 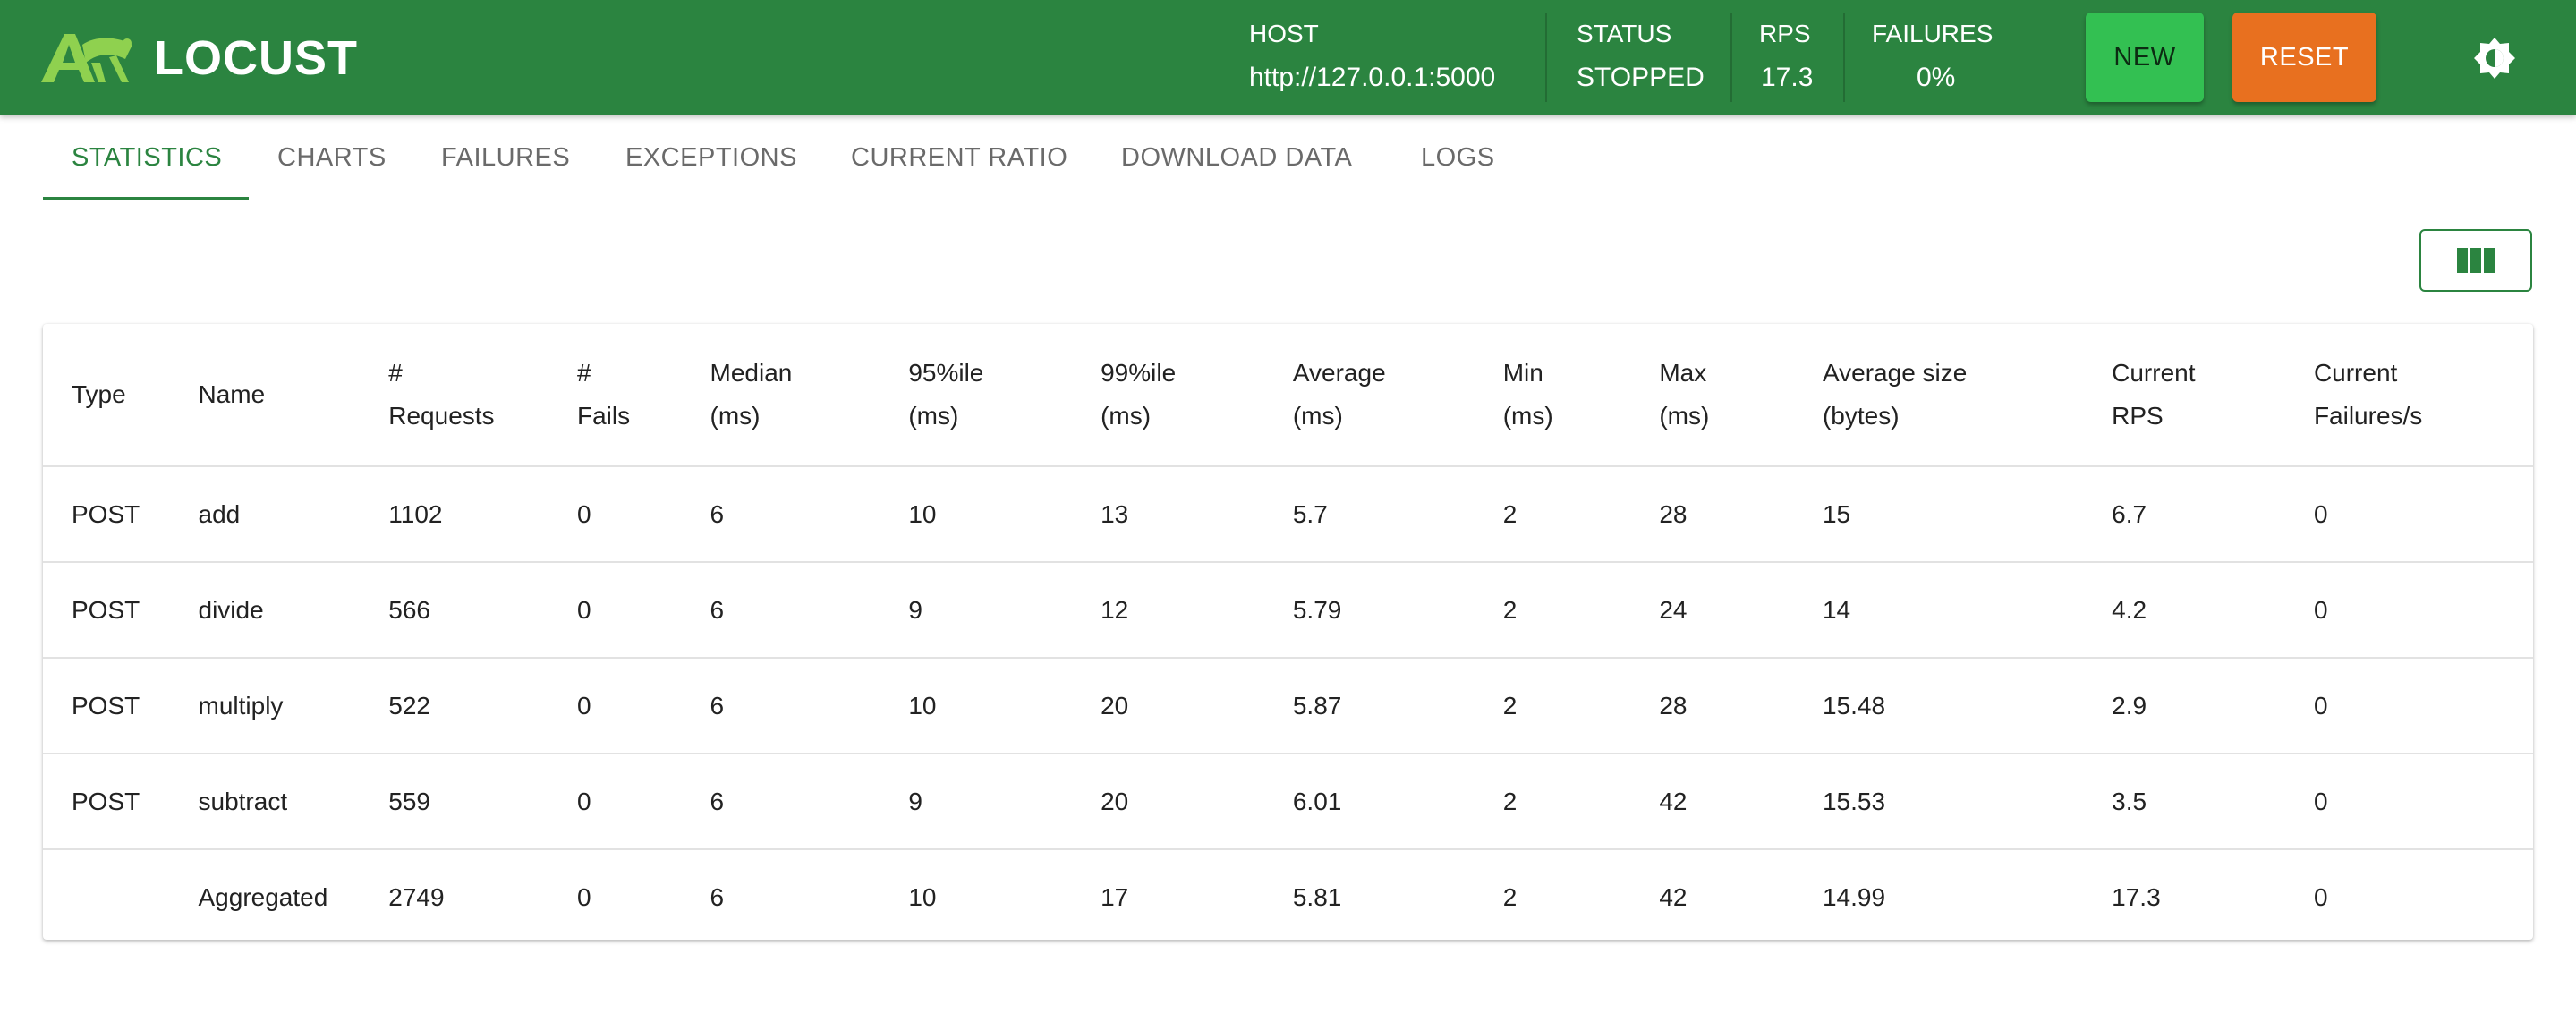 I want to click on active-tab-indicator, so click(x=146, y=198).